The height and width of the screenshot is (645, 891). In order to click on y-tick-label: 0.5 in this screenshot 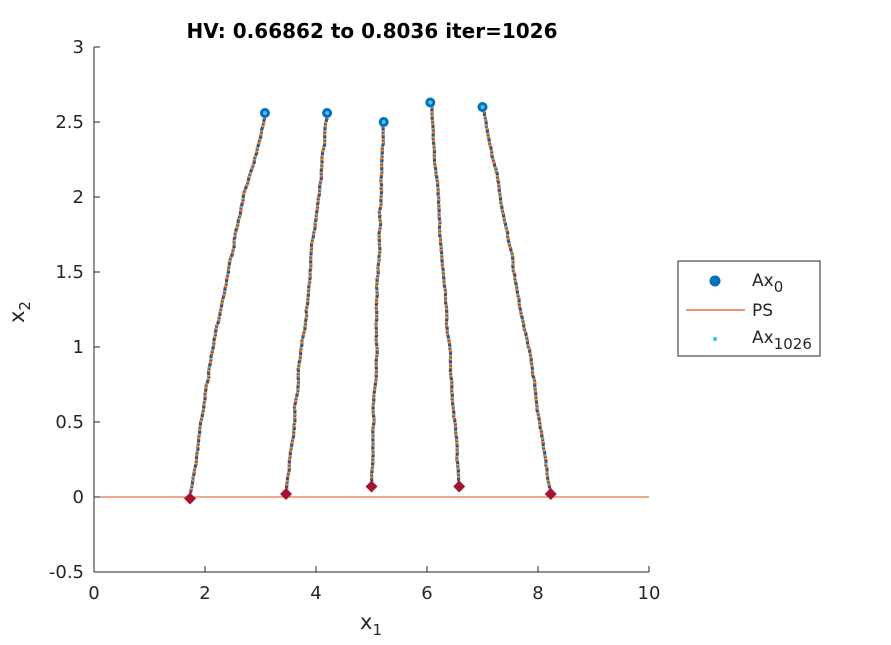, I will do `click(69, 422)`.